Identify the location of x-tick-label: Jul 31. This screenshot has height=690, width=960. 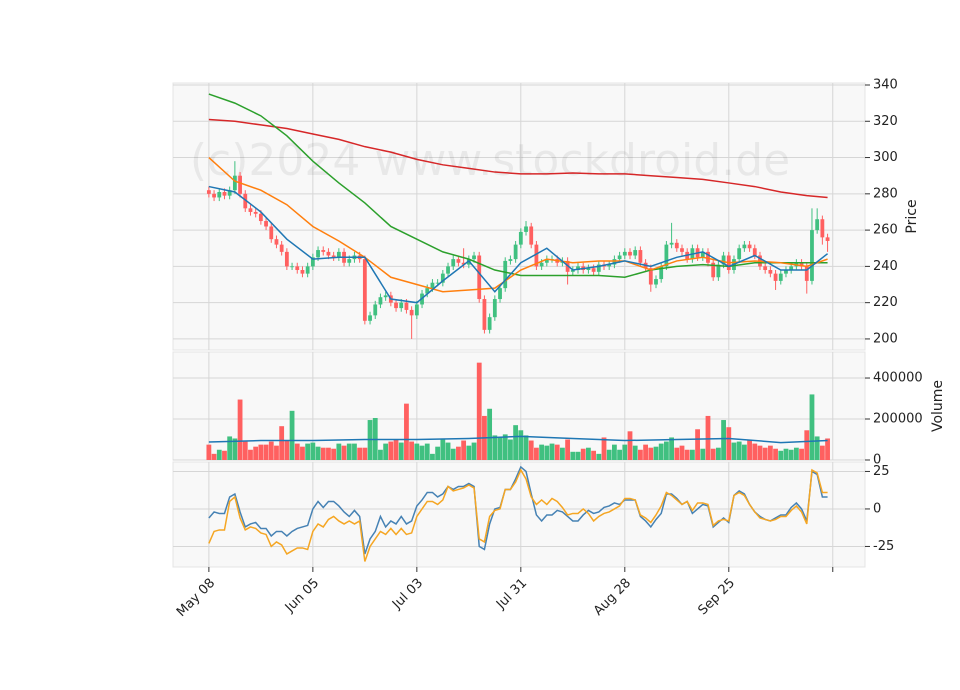
(511, 594).